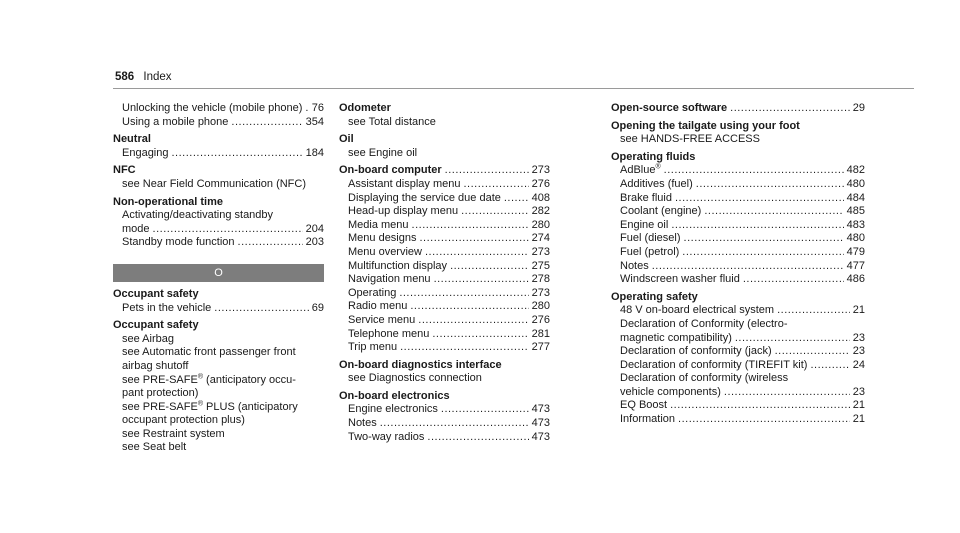 This screenshot has width=960, height=533. Describe the element at coordinates (404, 183) in the screenshot. I see `index-entry-text: Assistant display menu` at that location.